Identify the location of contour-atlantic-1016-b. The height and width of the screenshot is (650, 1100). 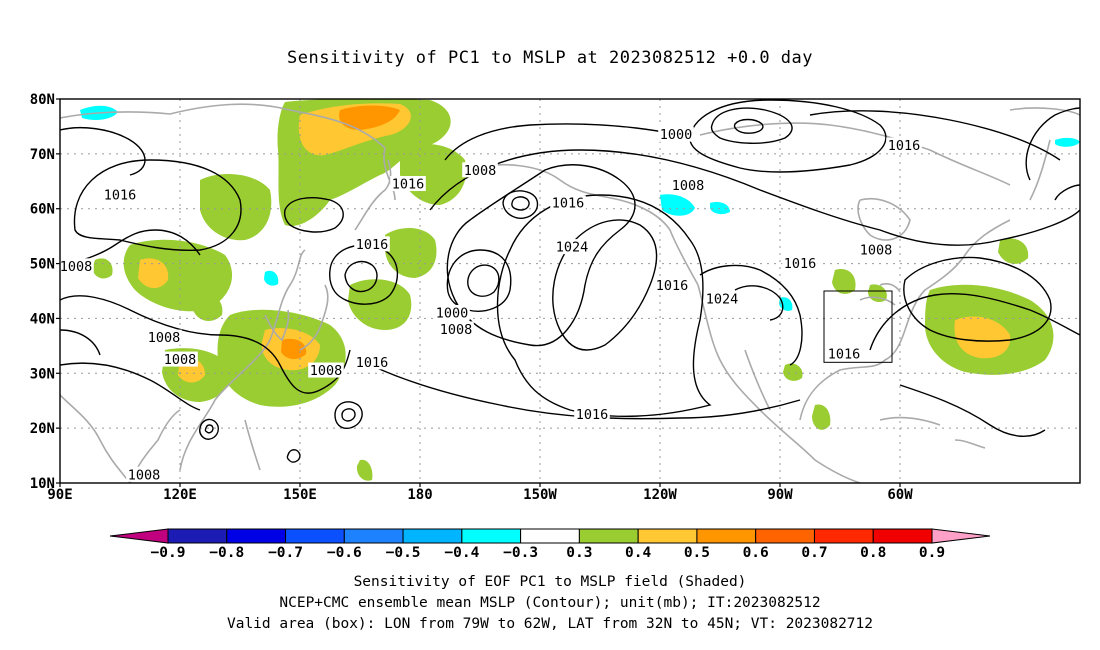
(972, 410).